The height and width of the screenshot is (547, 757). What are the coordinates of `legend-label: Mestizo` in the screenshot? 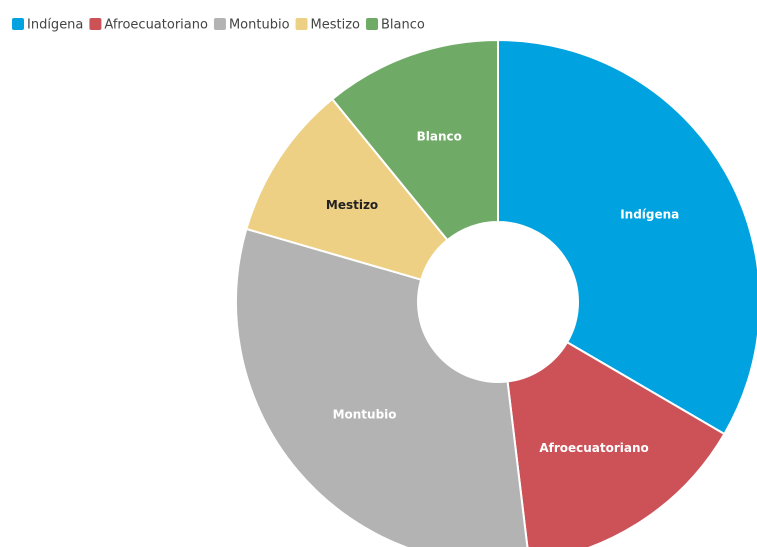 It's located at (336, 25).